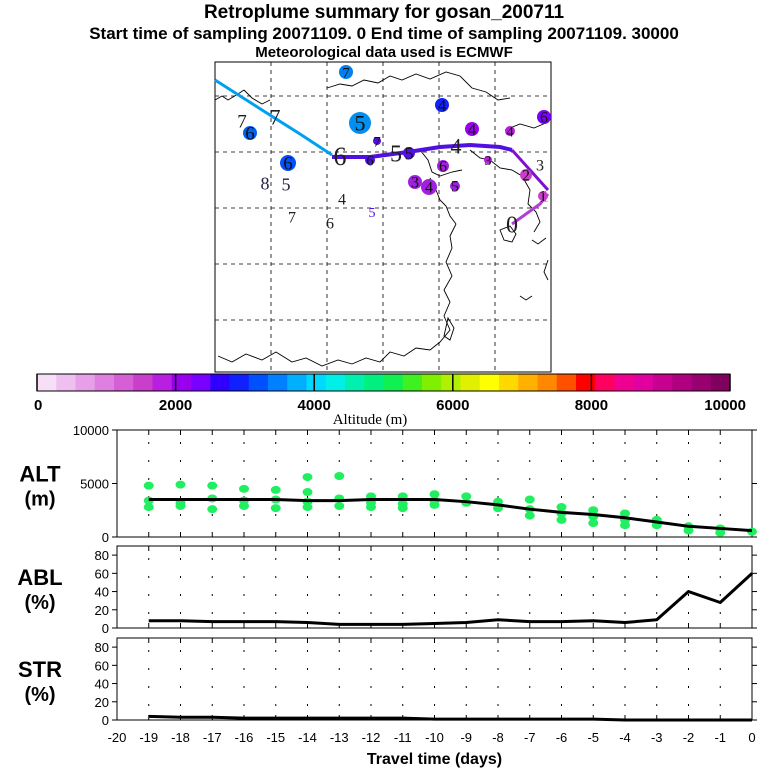  What do you see at coordinates (40, 474) in the screenshot?
I see `panel-y-label: ALT` at bounding box center [40, 474].